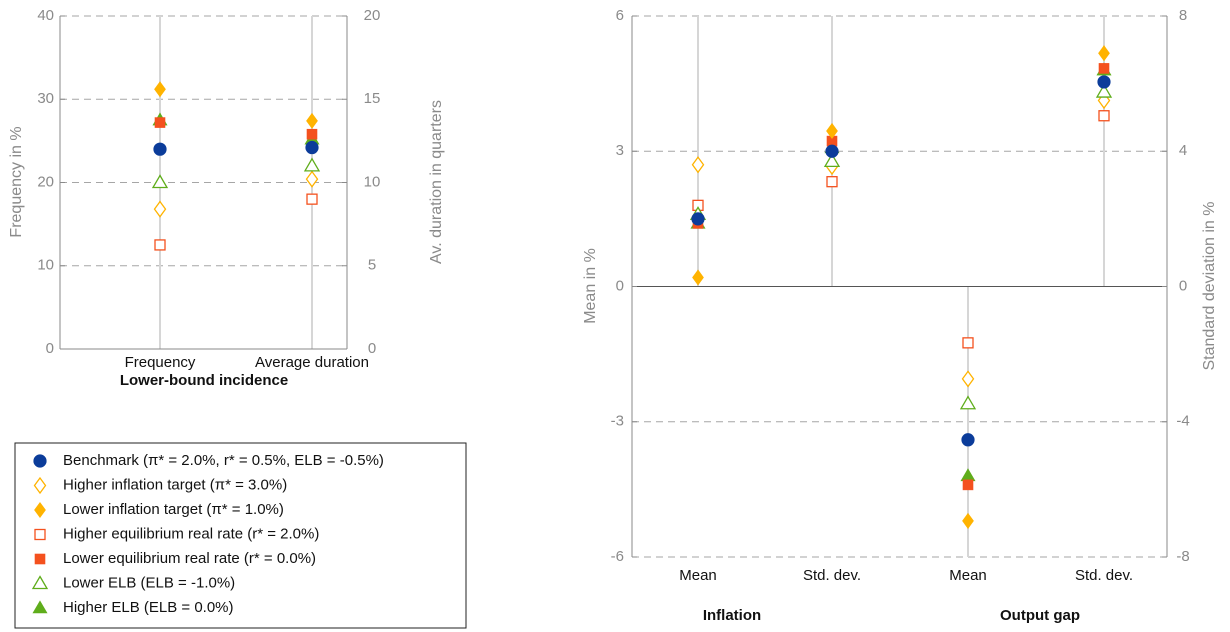  What do you see at coordinates (16, 181) in the screenshot?
I see `left-axis-title: Frequency in %` at bounding box center [16, 181].